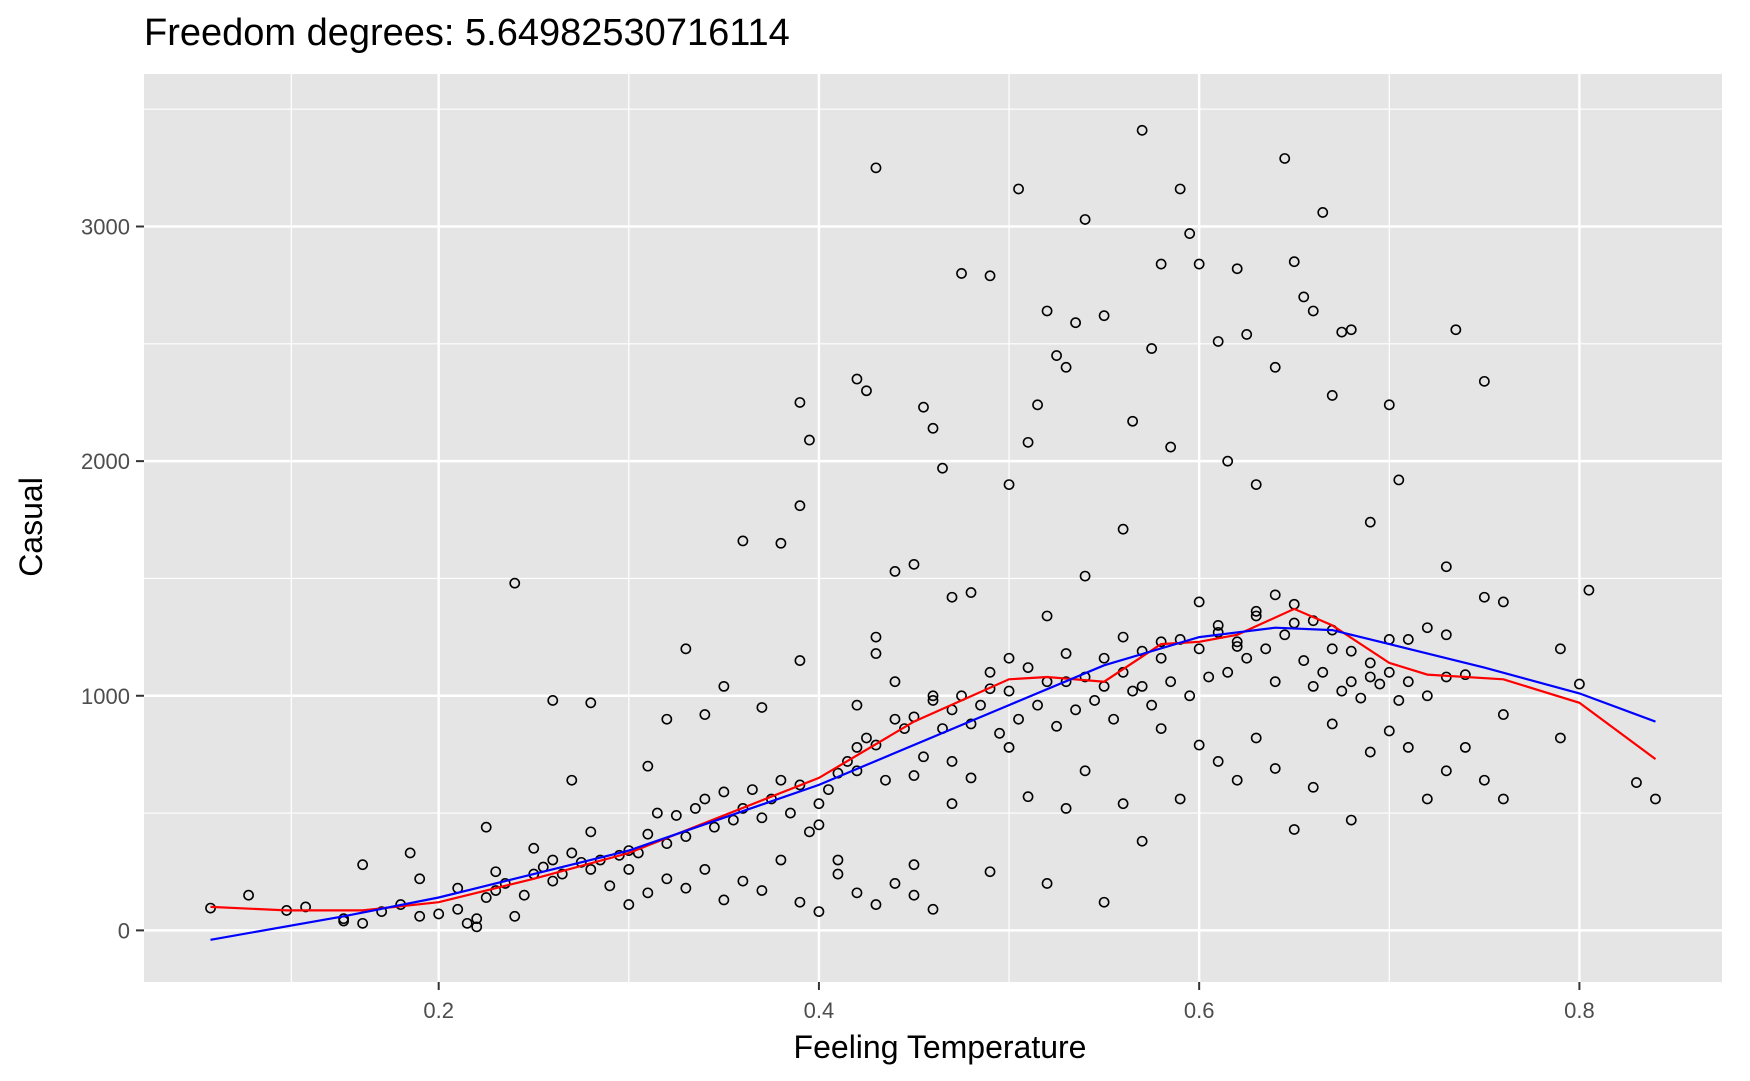 The width and height of the screenshot is (1750, 1081). I want to click on y-tick-label: 2000, so click(105, 461).